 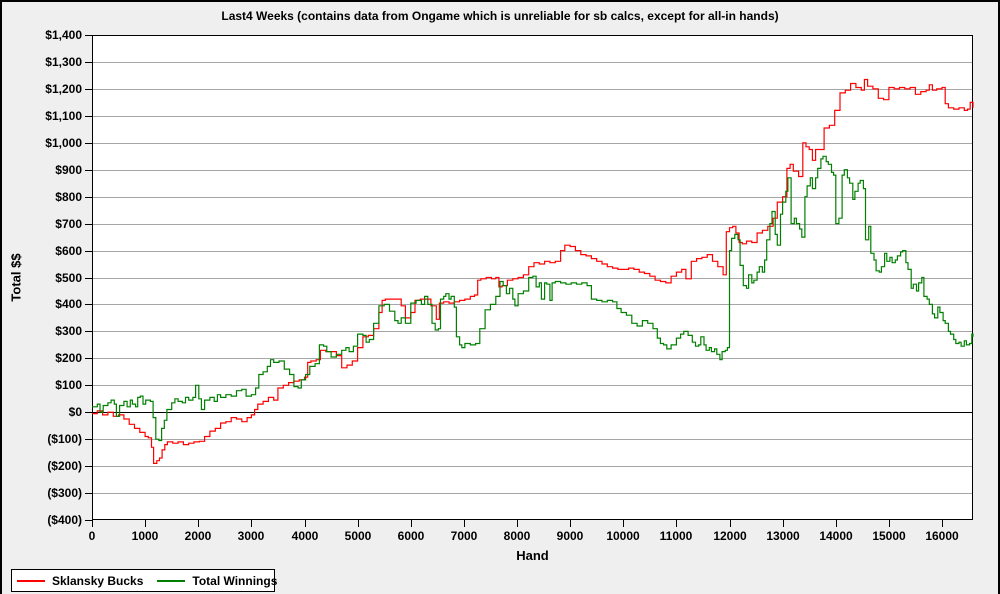 What do you see at coordinates (64, 439) in the screenshot?
I see `y-tick-label: ($100)` at bounding box center [64, 439].